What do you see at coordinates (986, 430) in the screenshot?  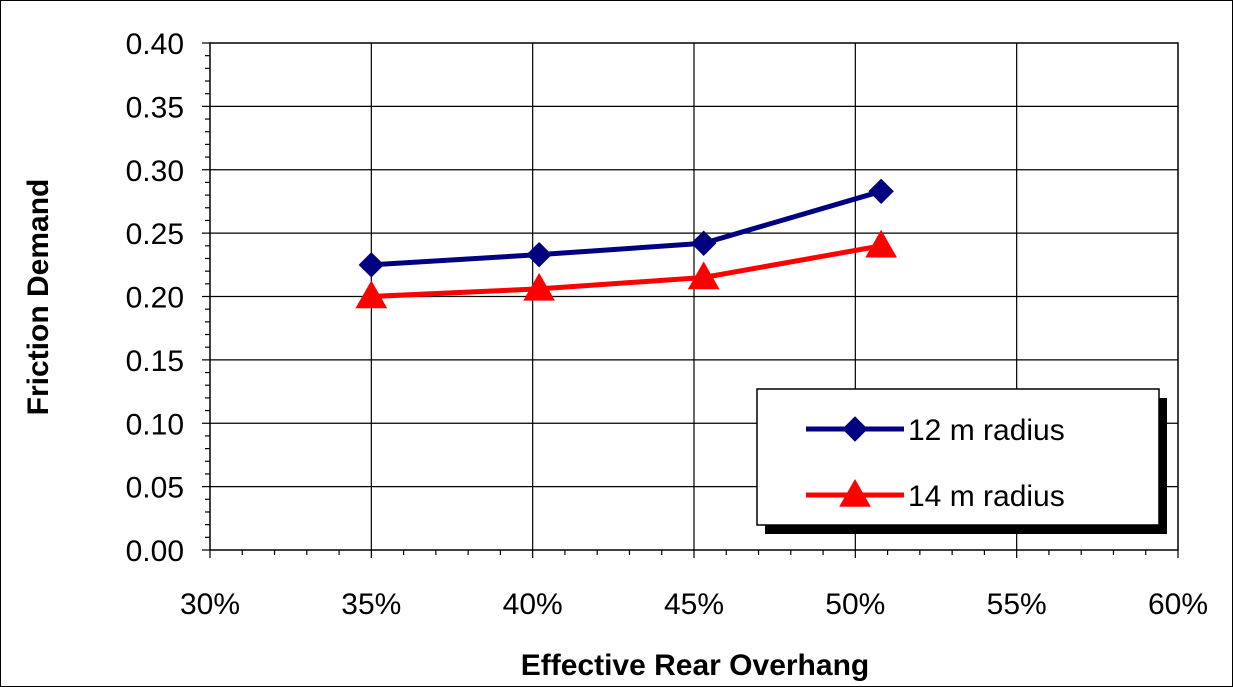 I see `legend-label: 12 m radius` at bounding box center [986, 430].